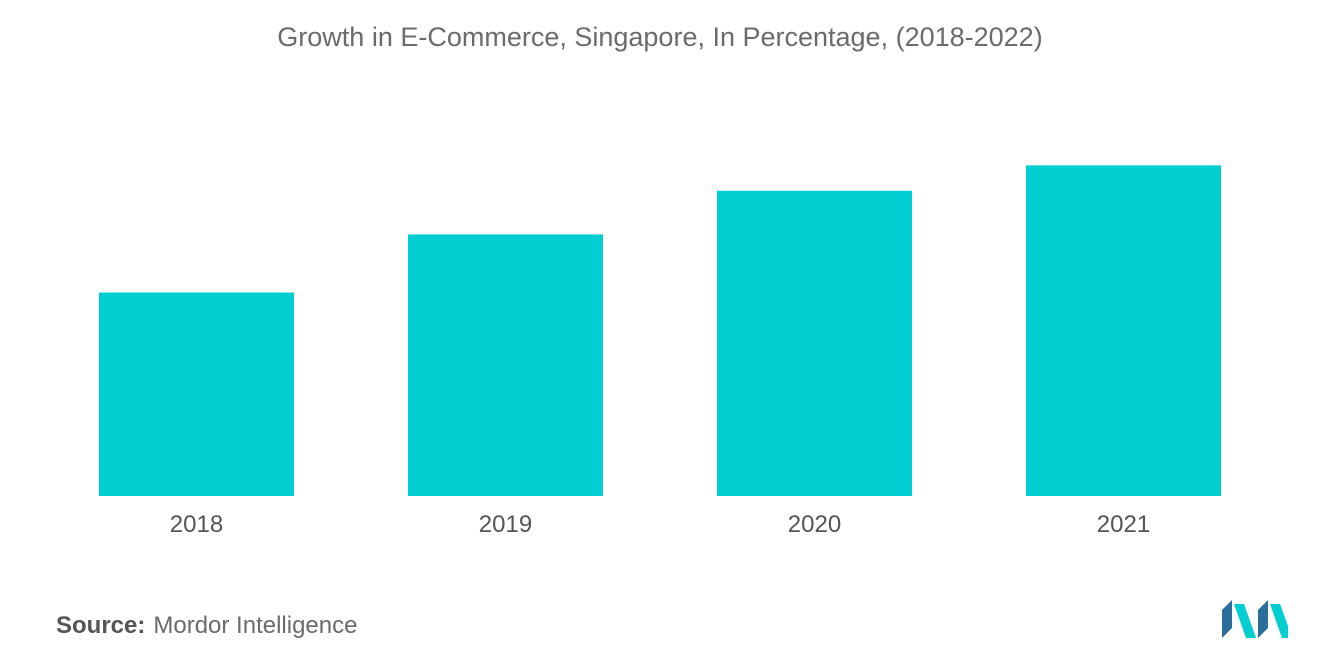 The image size is (1320, 665). Describe the element at coordinates (505, 524) in the screenshot. I see `x-tick-label-2019: 2019` at that location.